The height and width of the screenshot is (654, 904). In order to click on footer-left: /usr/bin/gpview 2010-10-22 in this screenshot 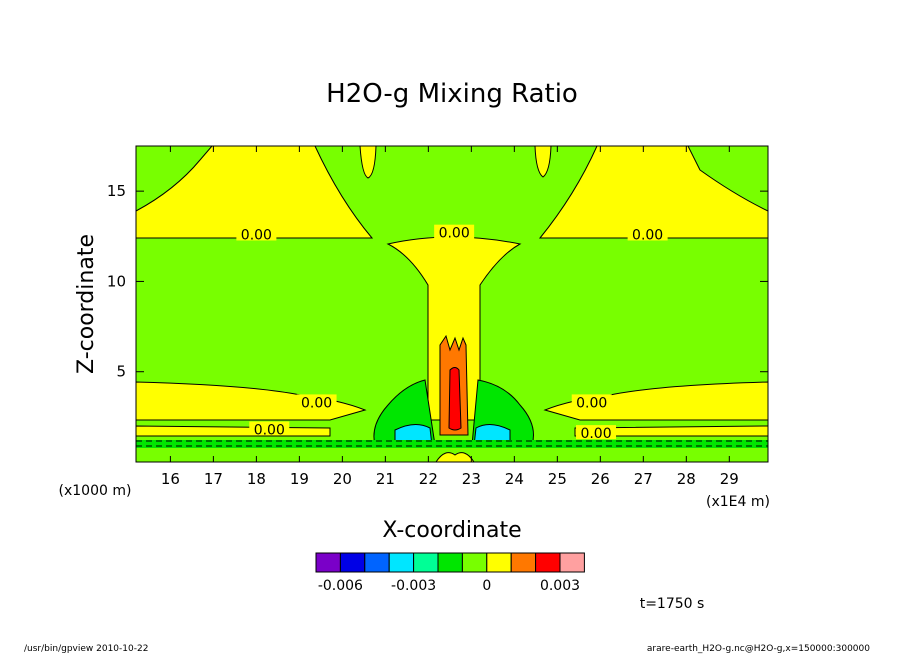, I will do `click(86, 649)`.